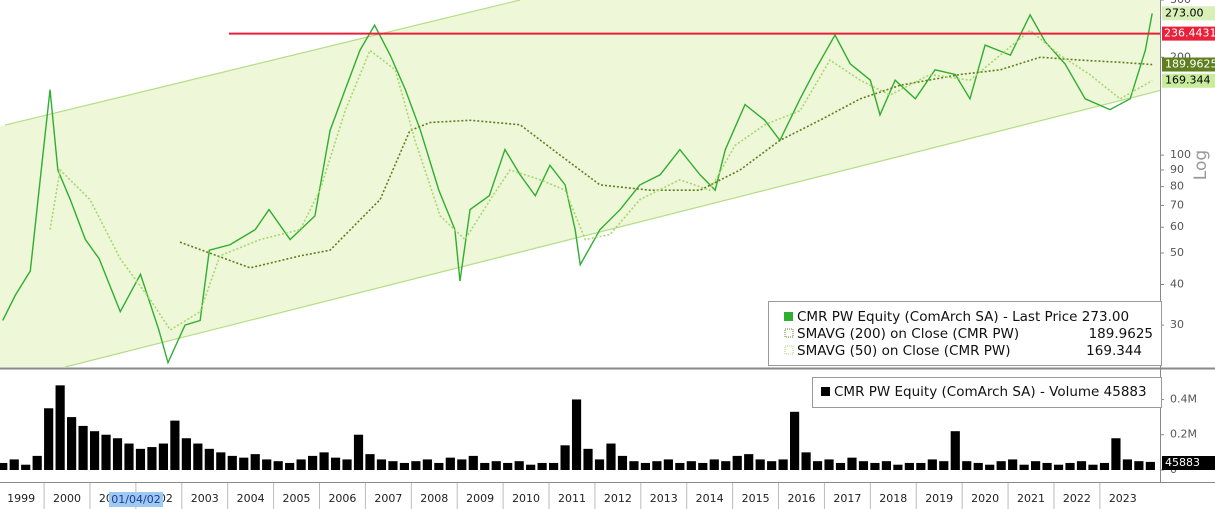 The width and height of the screenshot is (1215, 509). Describe the element at coordinates (1121, 334) in the screenshot. I see `legend-value: 189.9625` at that location.